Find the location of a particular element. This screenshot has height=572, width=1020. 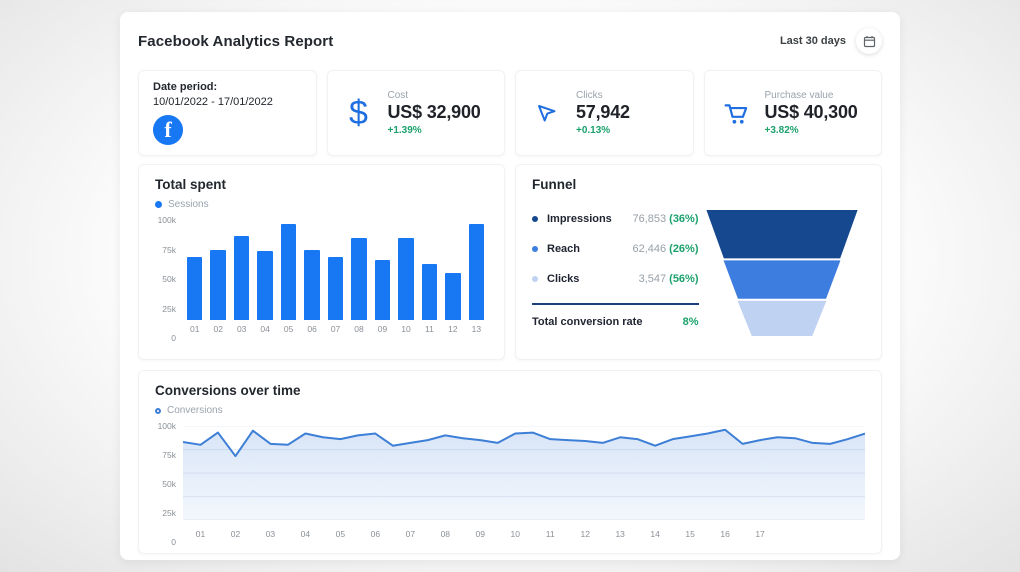

sessions-legend-dot-icon is located at coordinates (158, 204).